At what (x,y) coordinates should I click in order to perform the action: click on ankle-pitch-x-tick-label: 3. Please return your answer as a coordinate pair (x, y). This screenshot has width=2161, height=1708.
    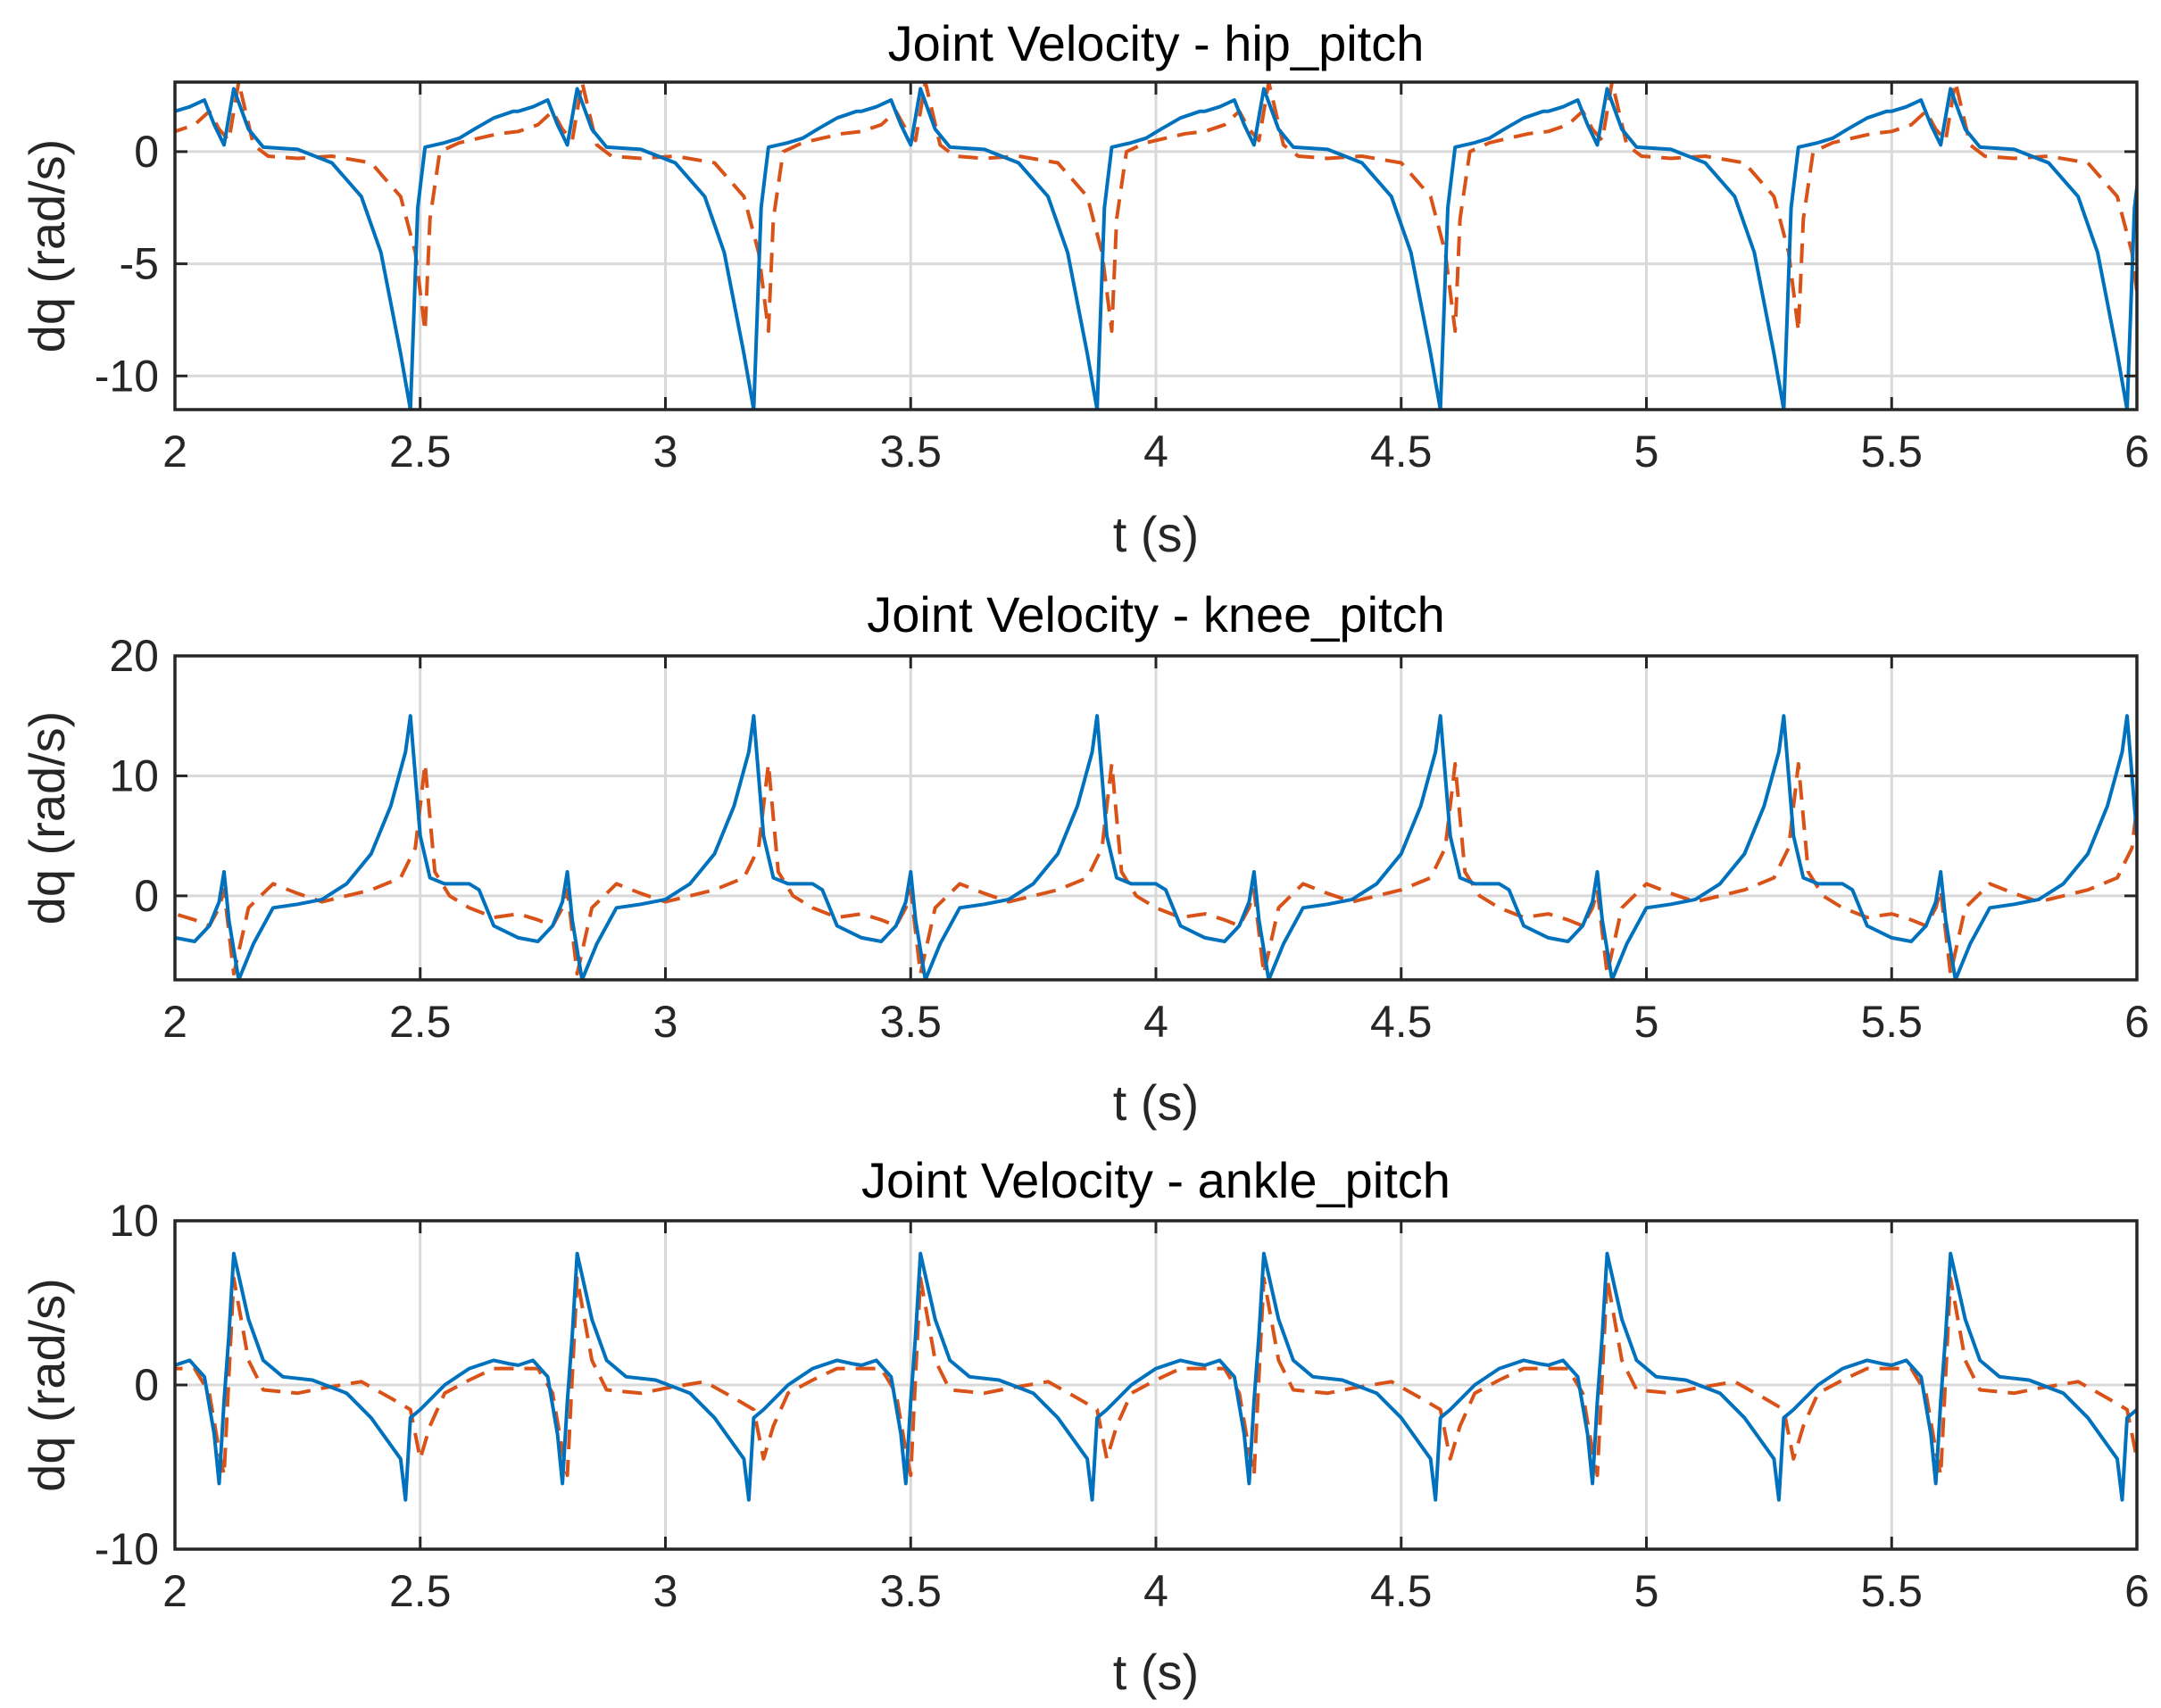
    Looking at the image, I should click on (665, 1591).